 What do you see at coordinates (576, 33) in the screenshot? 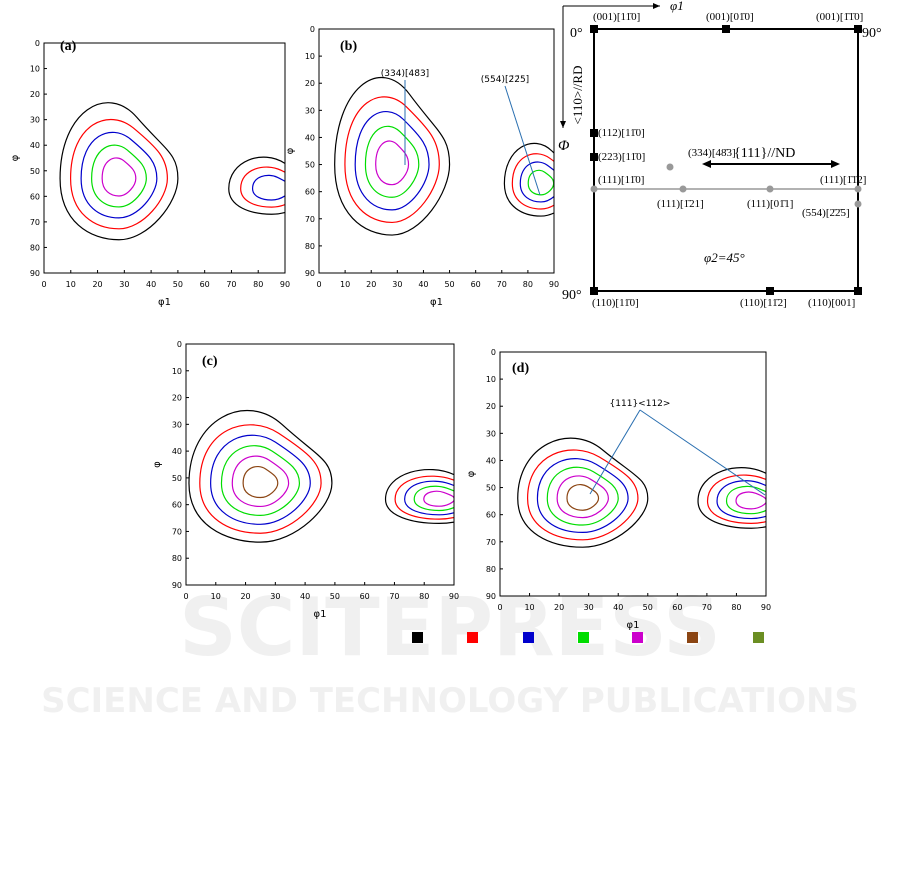
I see `corner-label: 0°` at bounding box center [576, 33].